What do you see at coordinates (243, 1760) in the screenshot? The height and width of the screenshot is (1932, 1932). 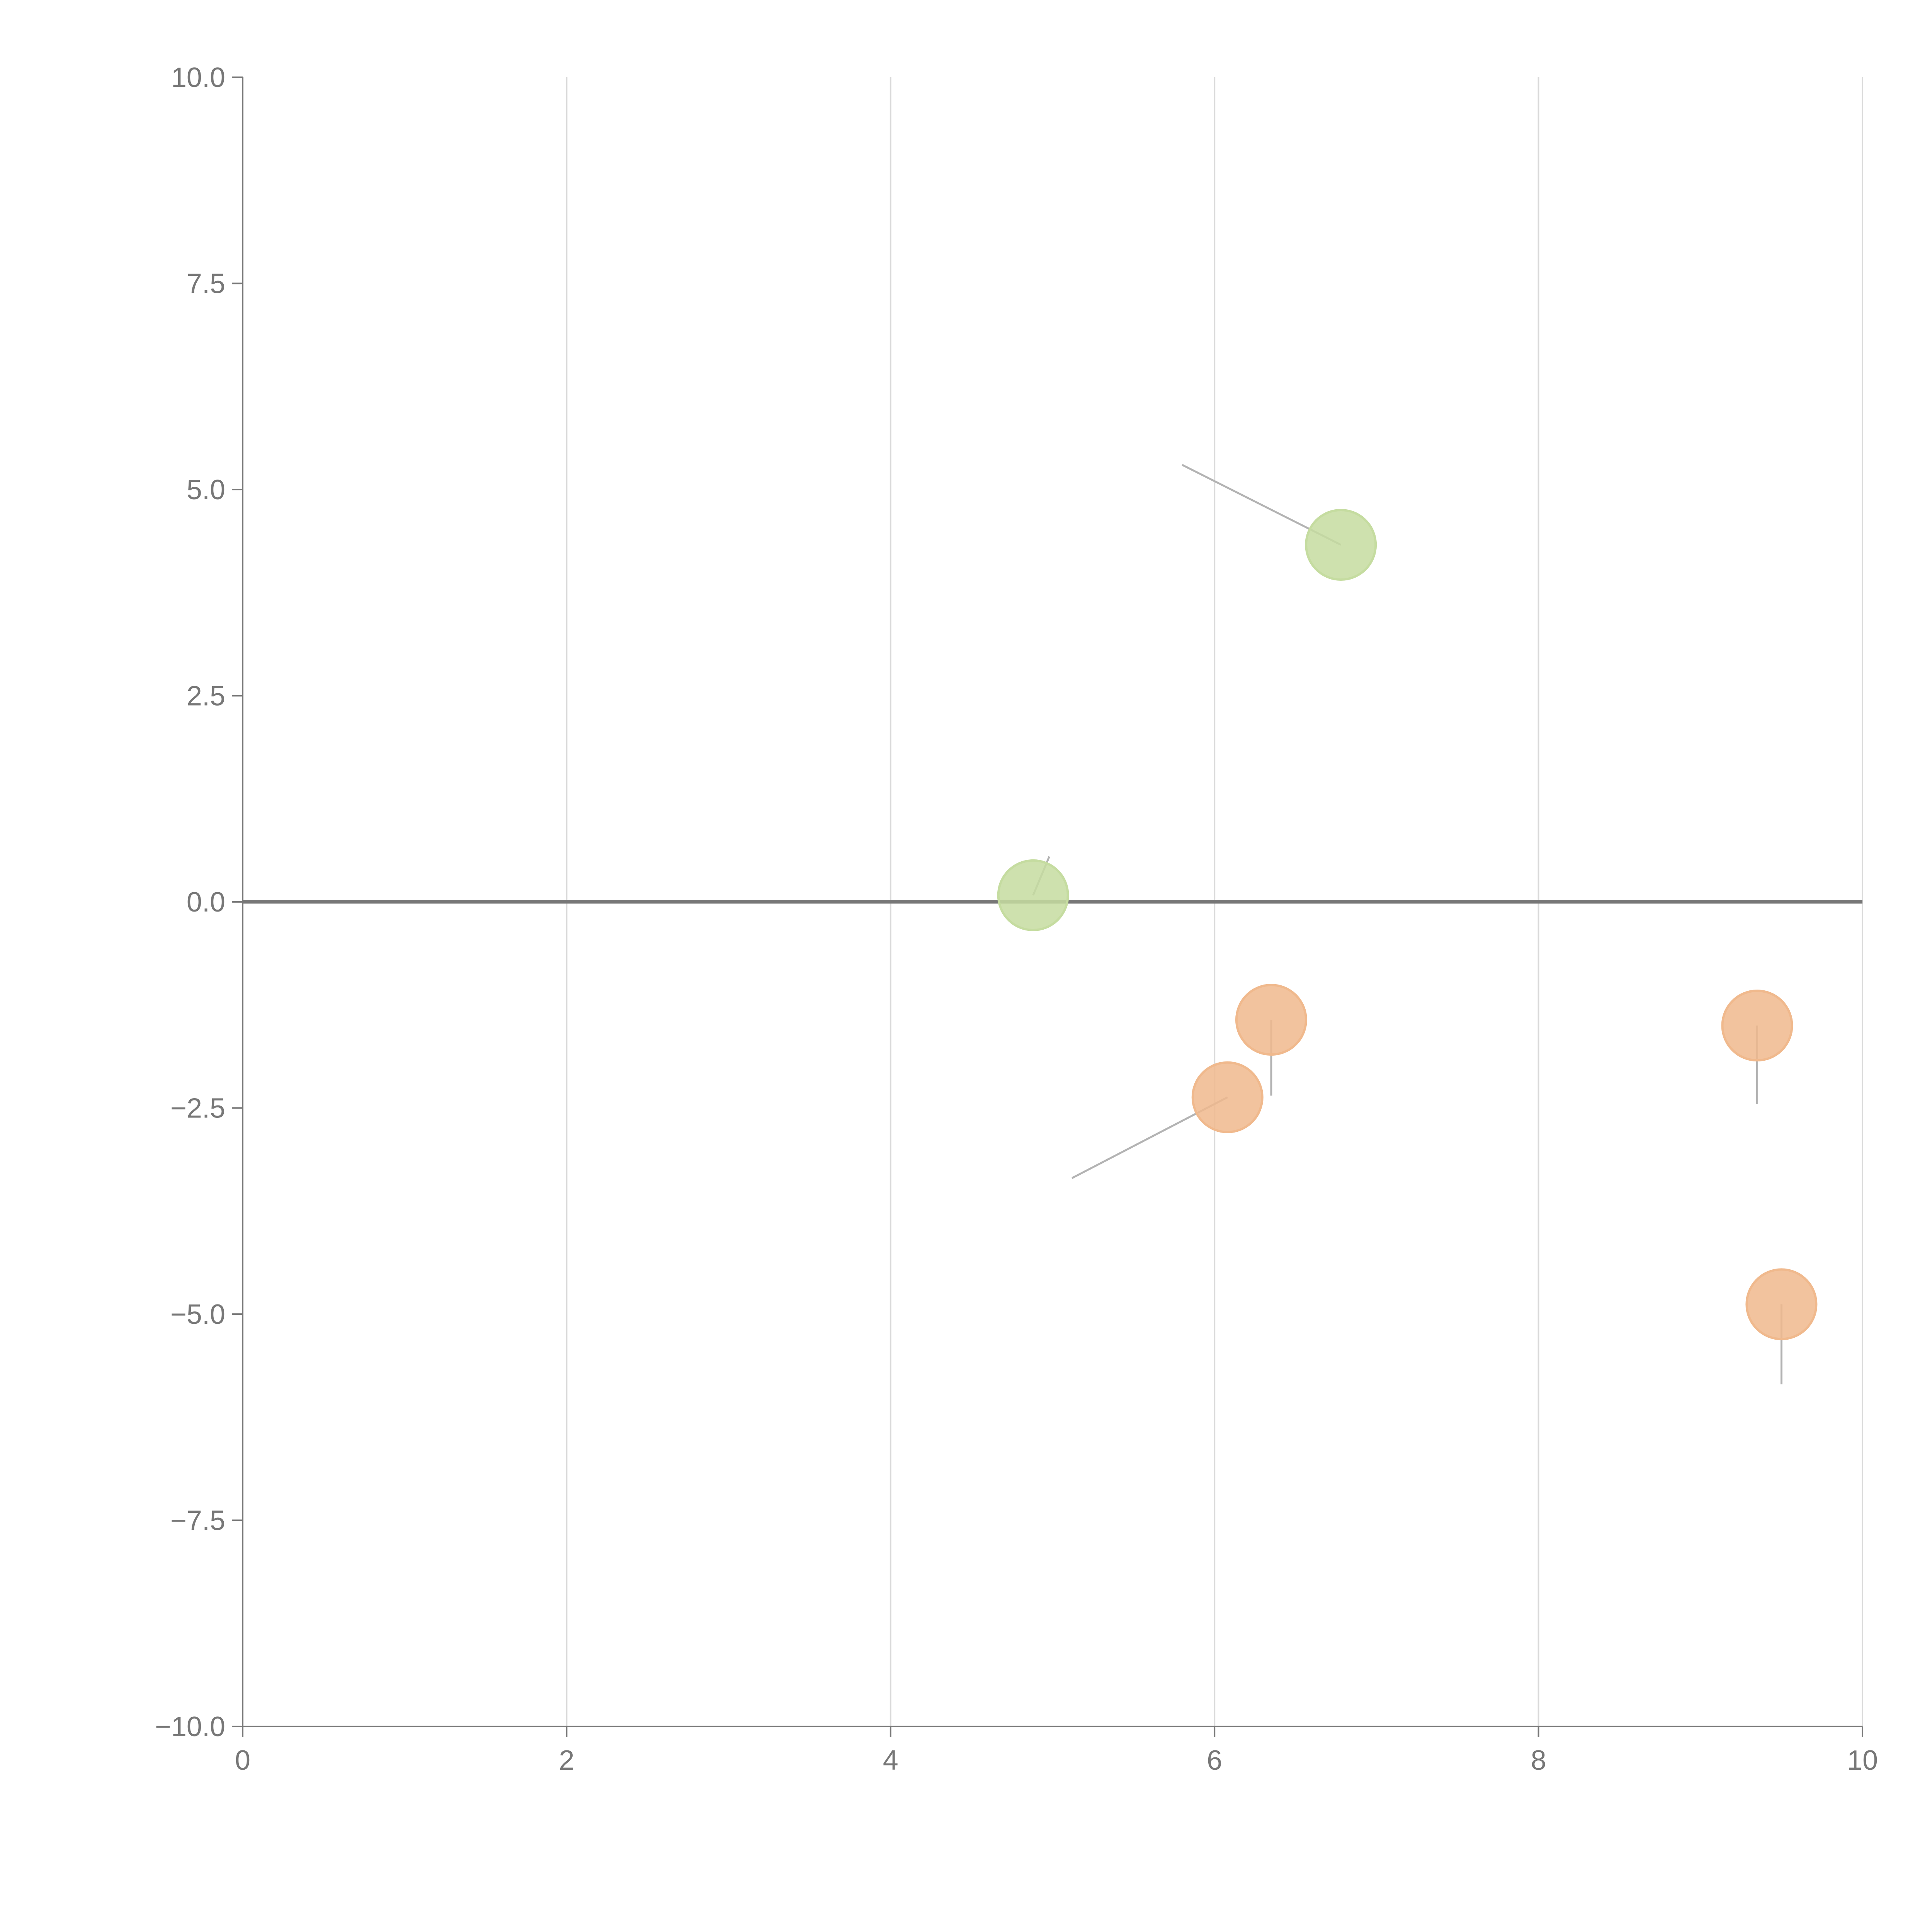 I see `x-tick-label: 0` at bounding box center [243, 1760].